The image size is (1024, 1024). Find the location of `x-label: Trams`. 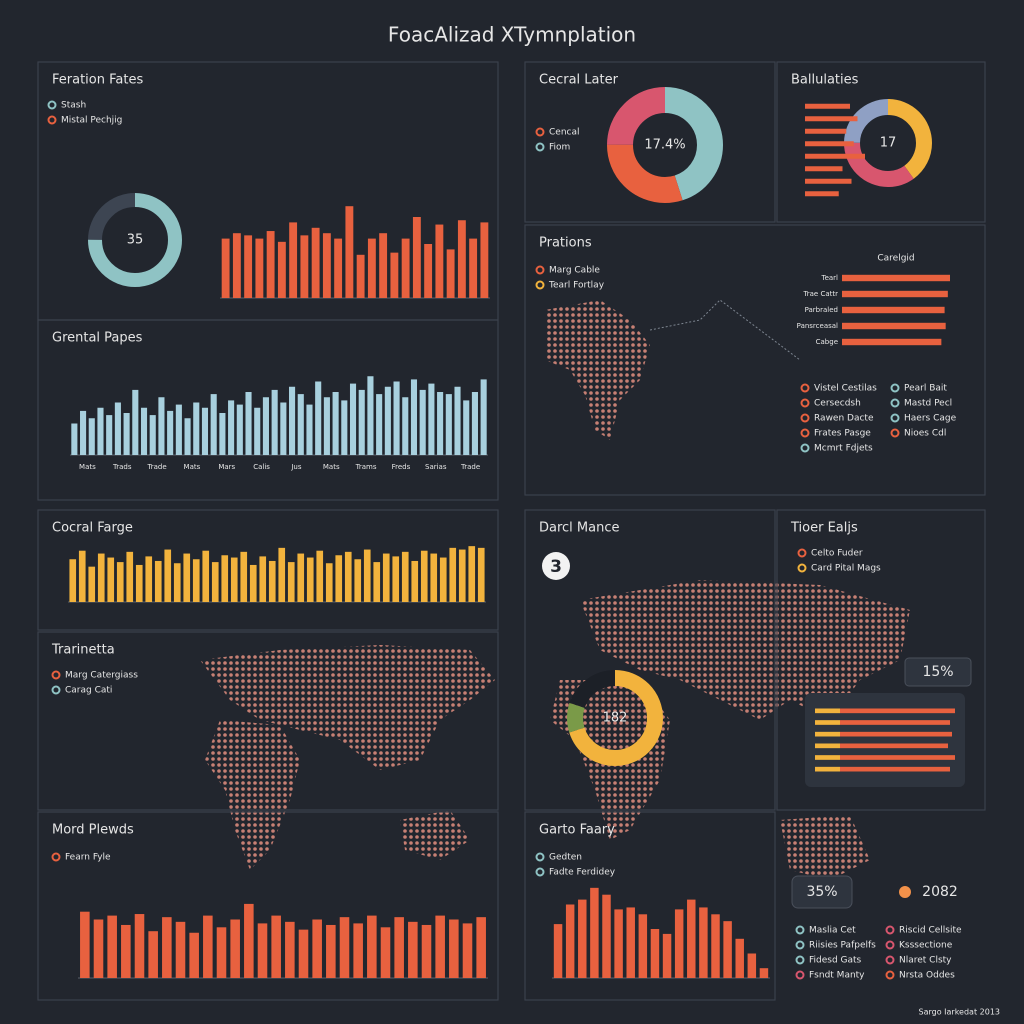

x-label: Trams is located at coordinates (366, 467).